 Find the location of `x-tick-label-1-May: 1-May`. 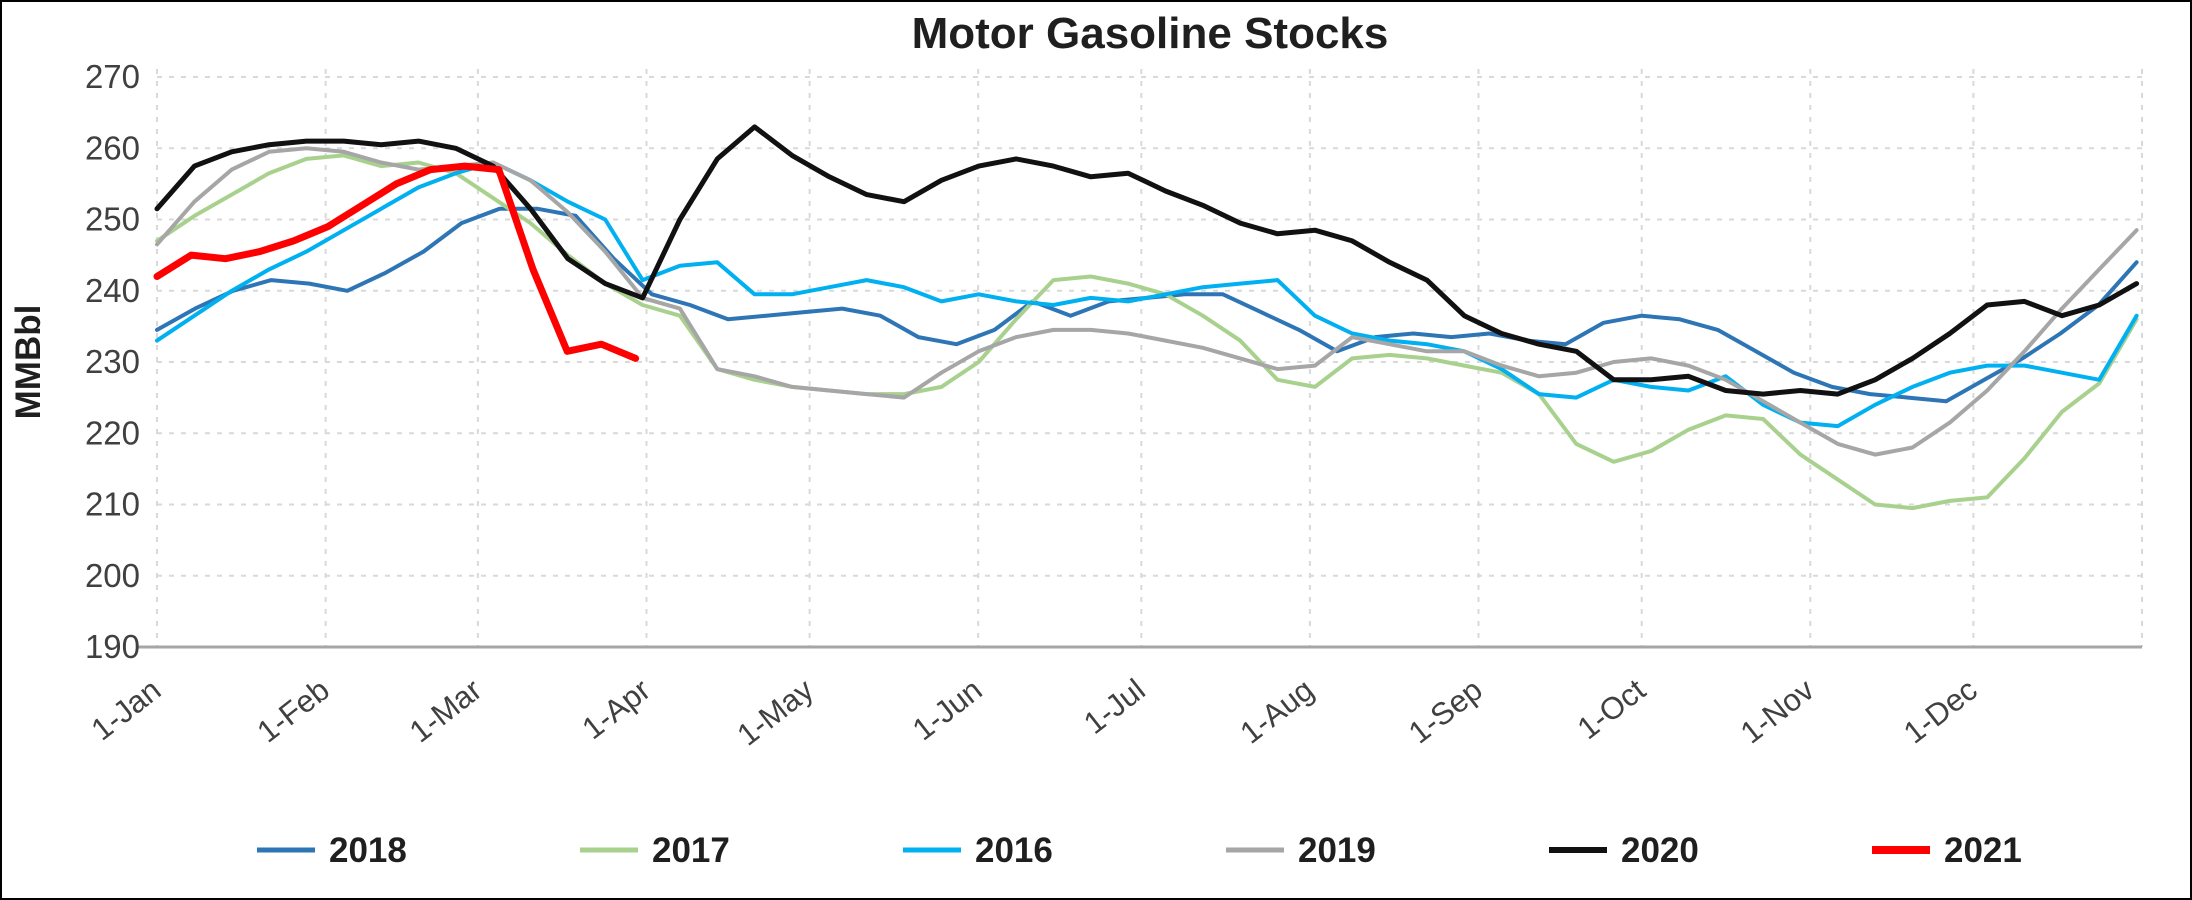

x-tick-label-1-May: 1-May is located at coordinates (775, 712).